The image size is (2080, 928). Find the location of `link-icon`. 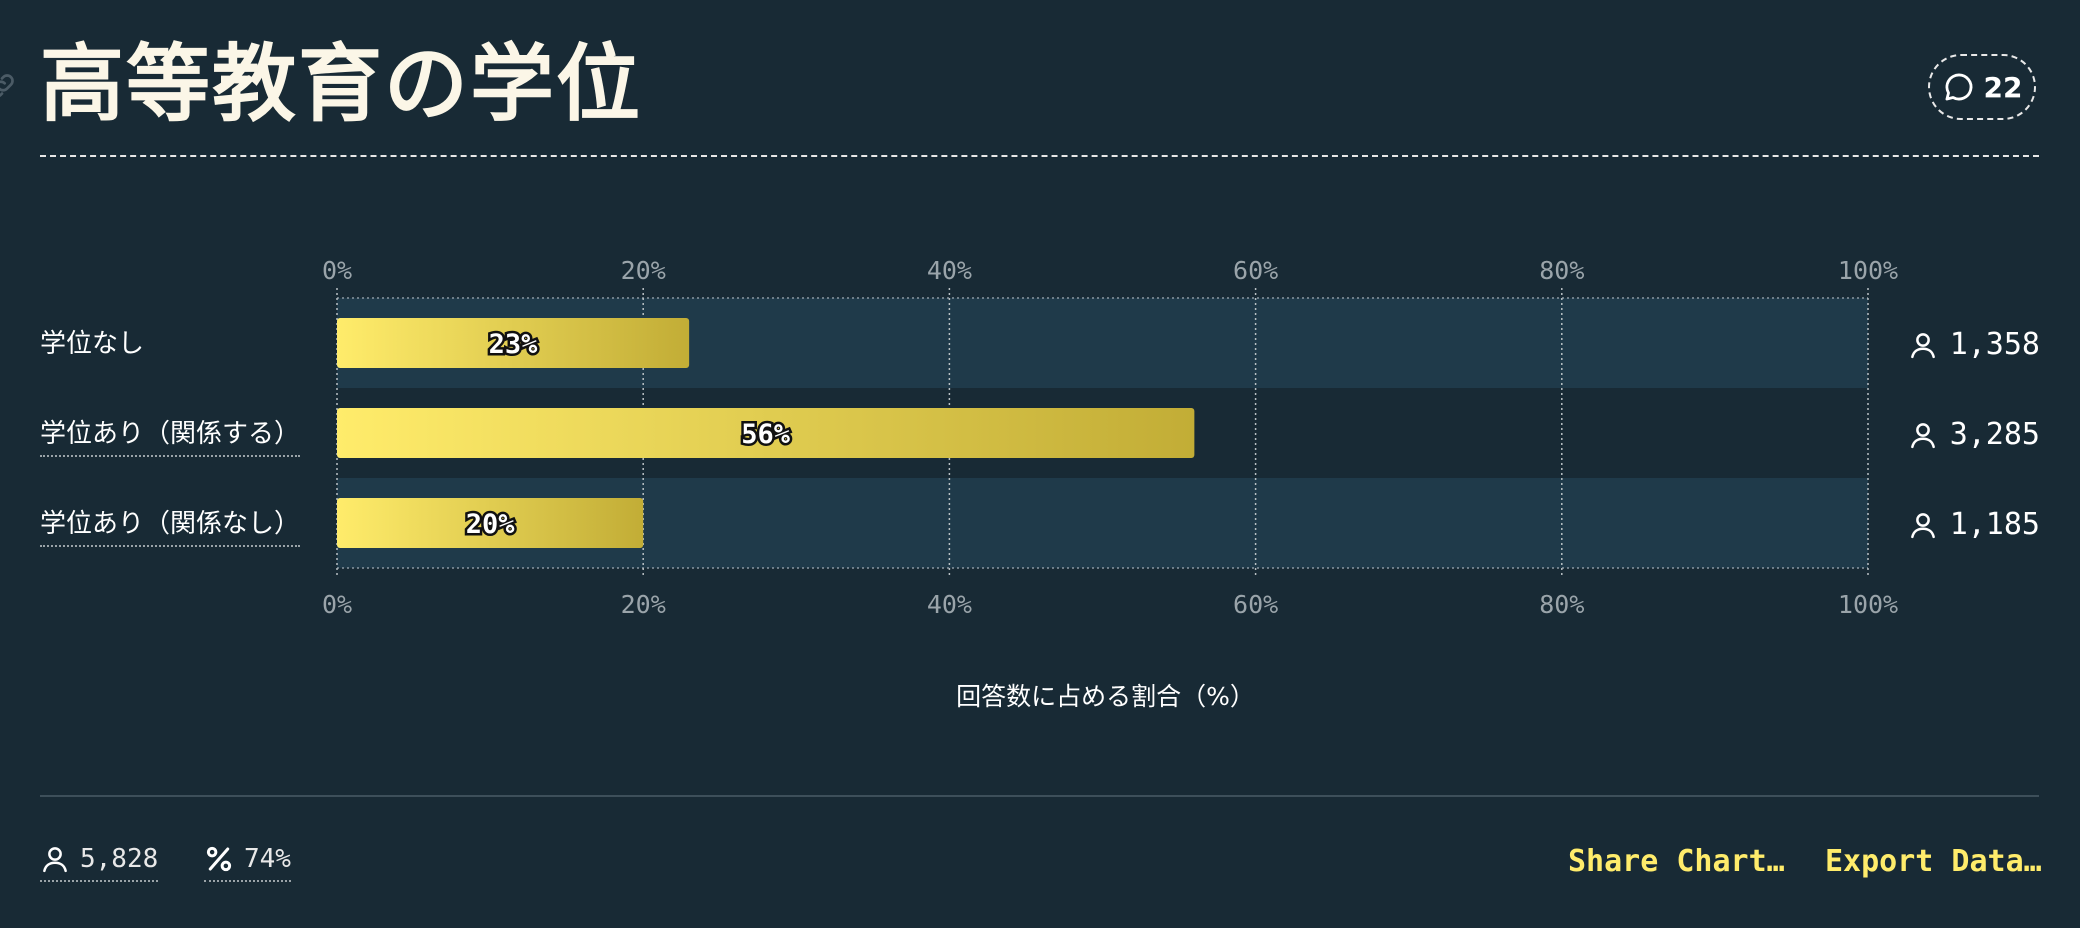

link-icon is located at coordinates (9, 86).